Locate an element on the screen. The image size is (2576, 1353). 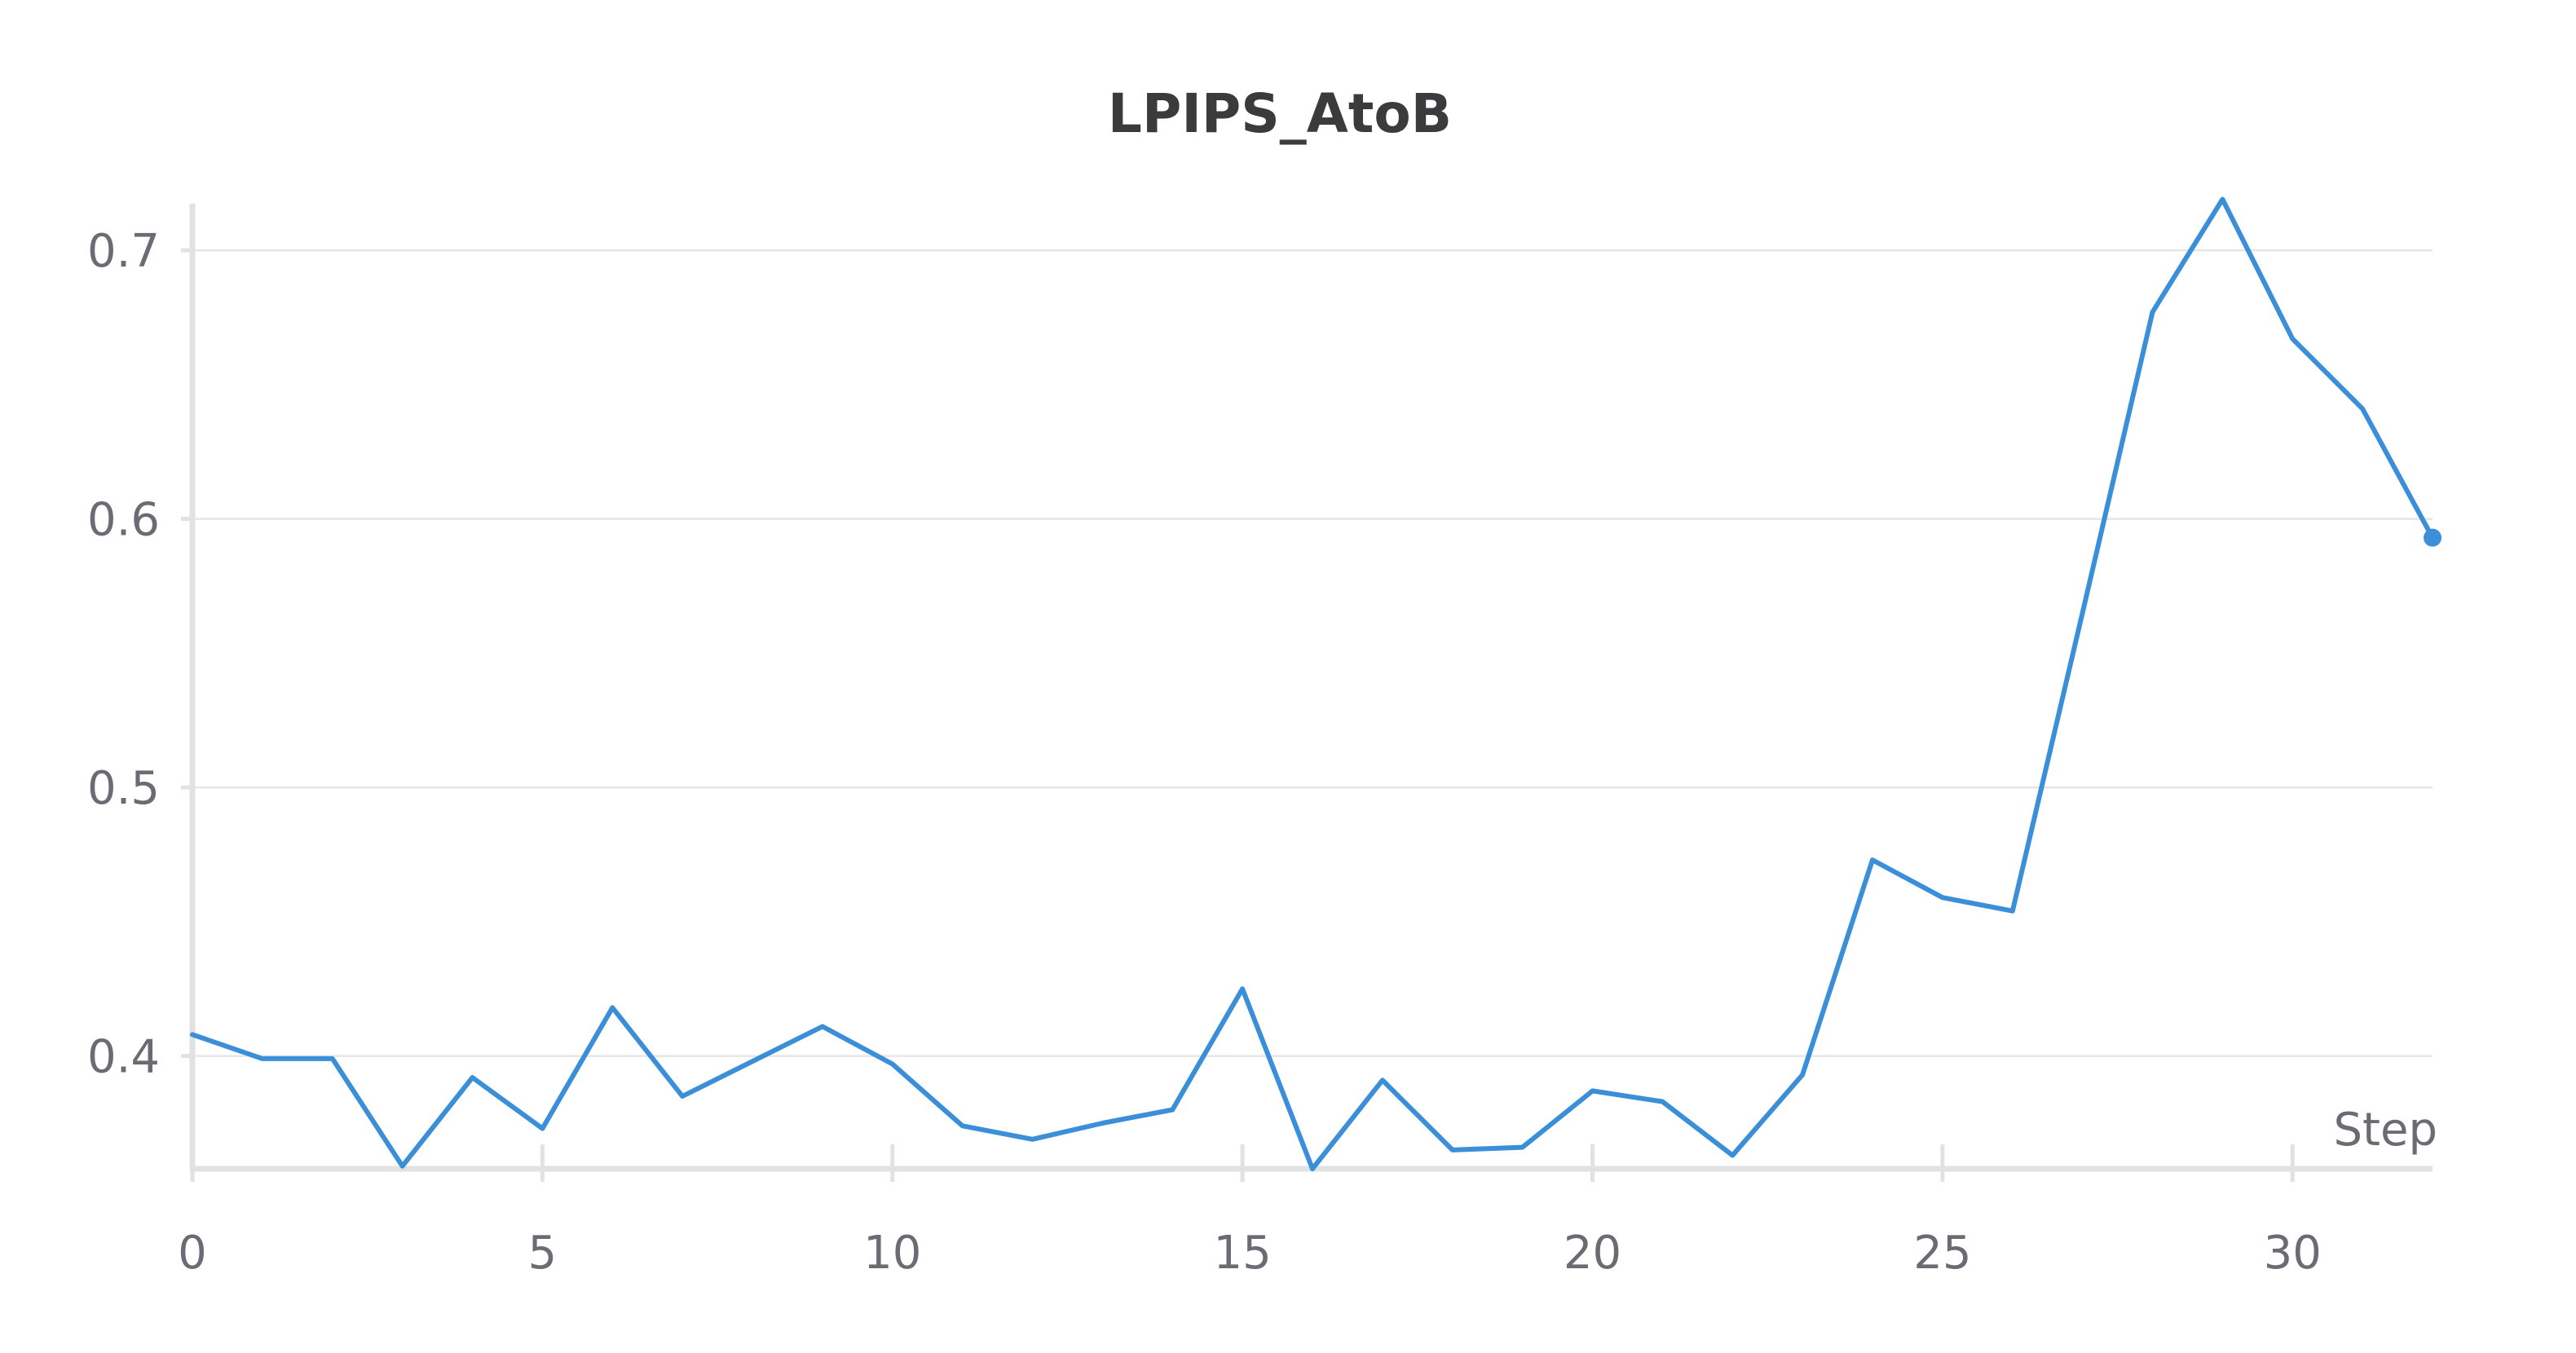
x-tick-label: 5 is located at coordinates (543, 1253).